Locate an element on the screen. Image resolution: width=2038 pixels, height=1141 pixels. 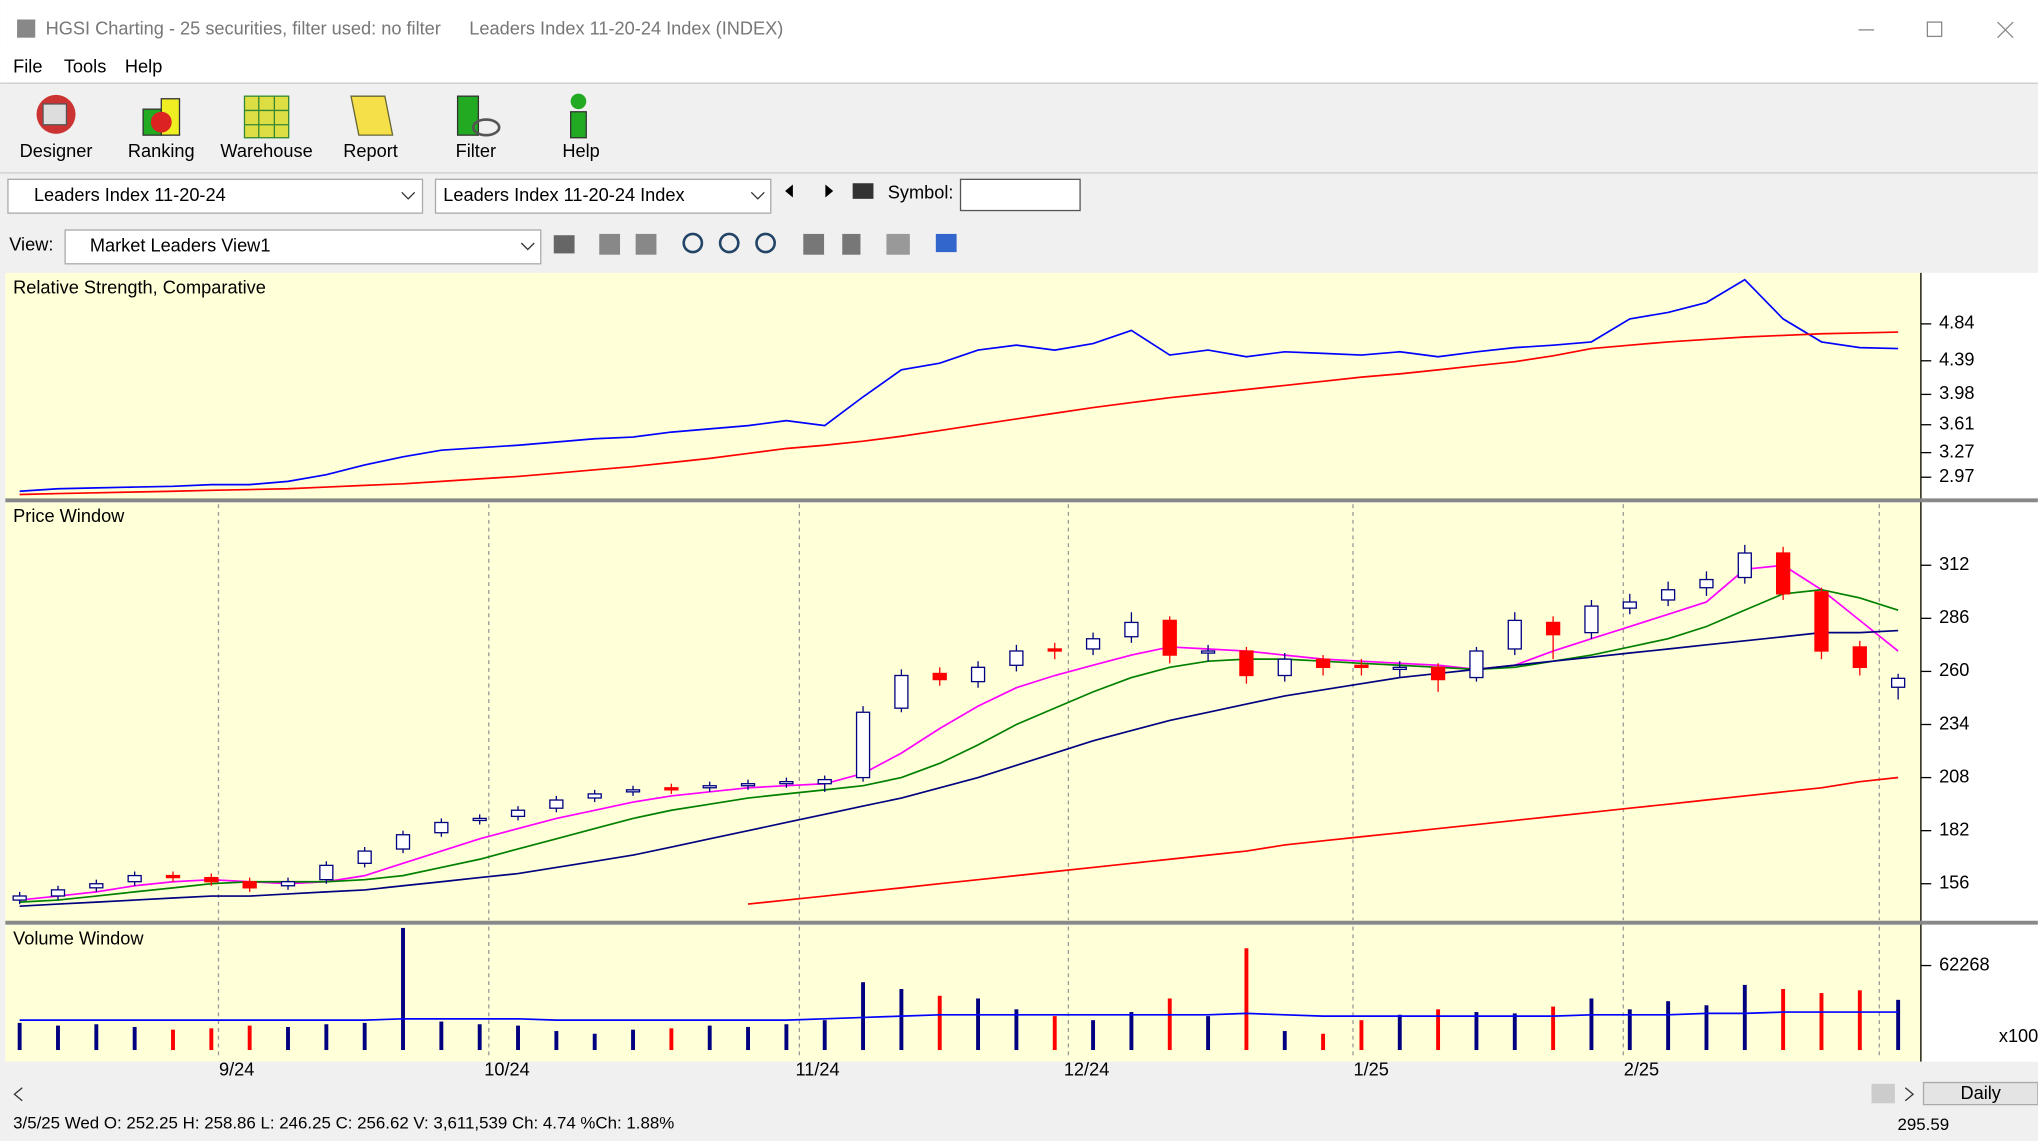
x-tick-label: 12/24 is located at coordinates (1087, 1070).